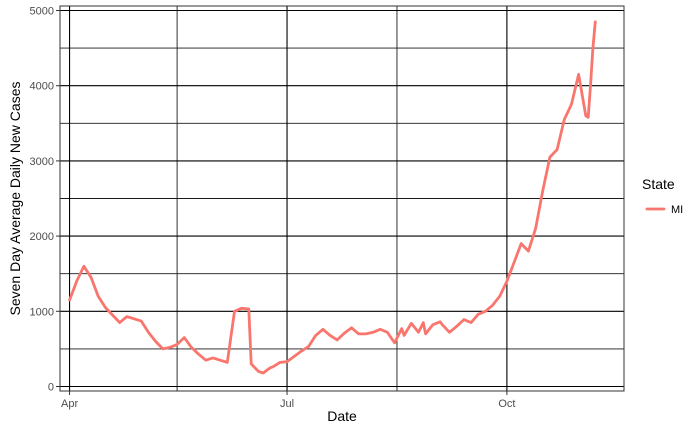 The height and width of the screenshot is (432, 700). Describe the element at coordinates (51, 387) in the screenshot. I see `y-tick-label: 0` at that location.